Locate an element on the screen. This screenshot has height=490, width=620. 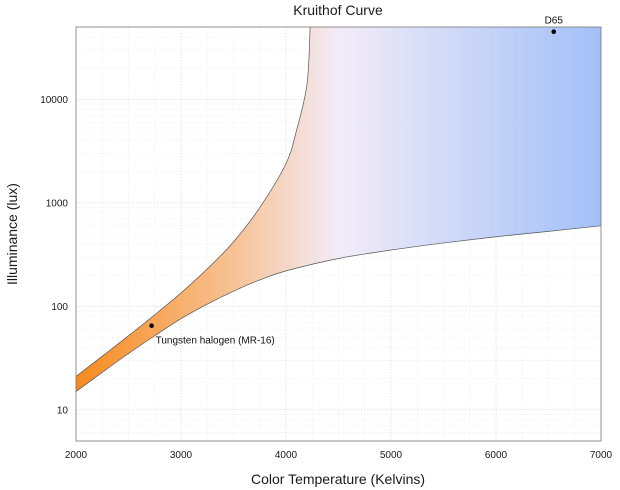
y-tick-label: 10000 is located at coordinates (54, 100).